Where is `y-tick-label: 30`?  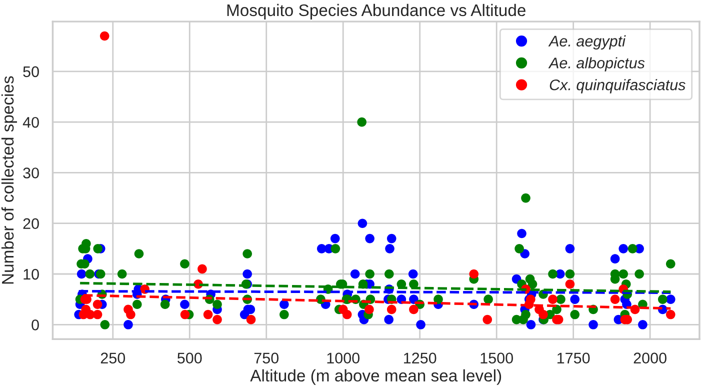
y-tick-label: 30 is located at coordinates (31, 173).